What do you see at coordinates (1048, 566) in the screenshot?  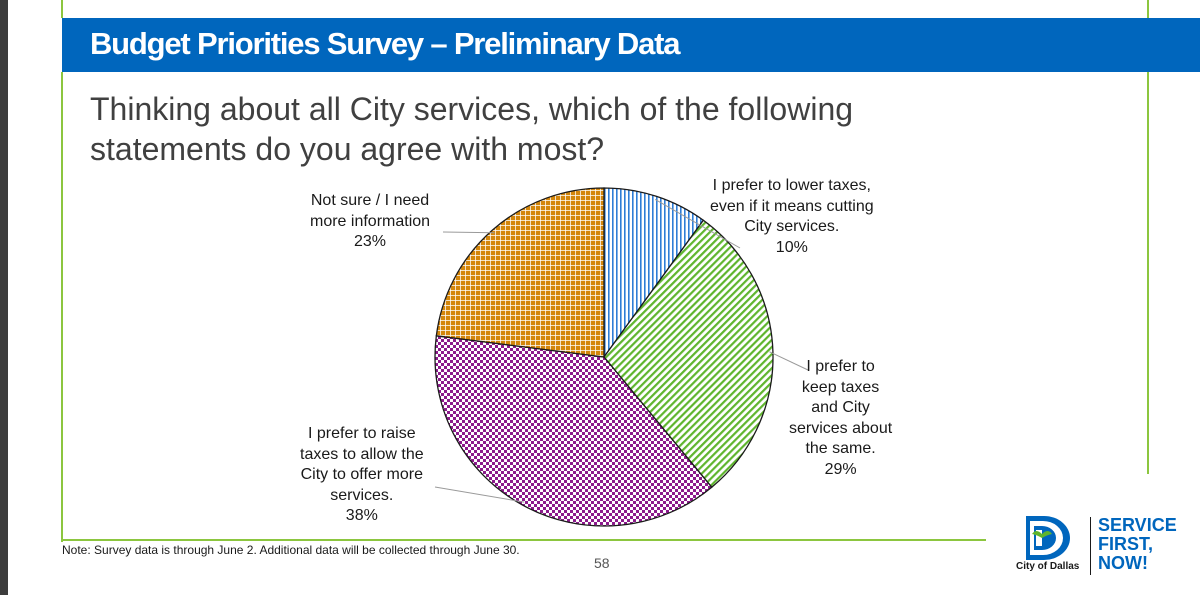 I see `logo-caption: City of Dallas` at bounding box center [1048, 566].